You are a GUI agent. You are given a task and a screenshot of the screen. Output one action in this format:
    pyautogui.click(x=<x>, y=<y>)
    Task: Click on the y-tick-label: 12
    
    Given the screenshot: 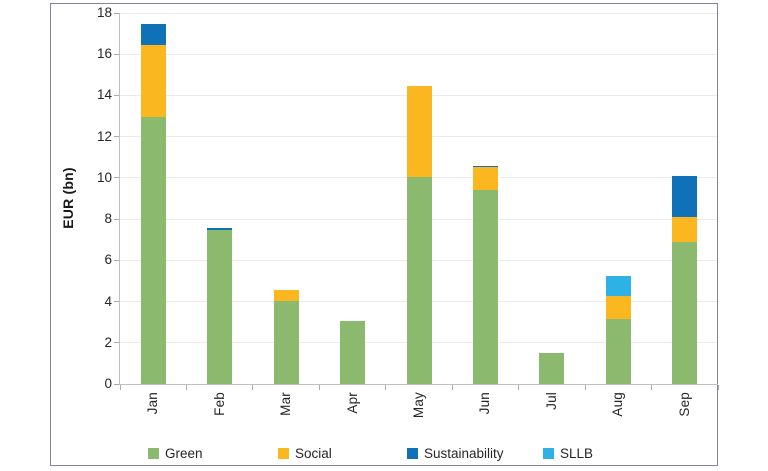 What is the action you would take?
    pyautogui.click(x=104, y=136)
    